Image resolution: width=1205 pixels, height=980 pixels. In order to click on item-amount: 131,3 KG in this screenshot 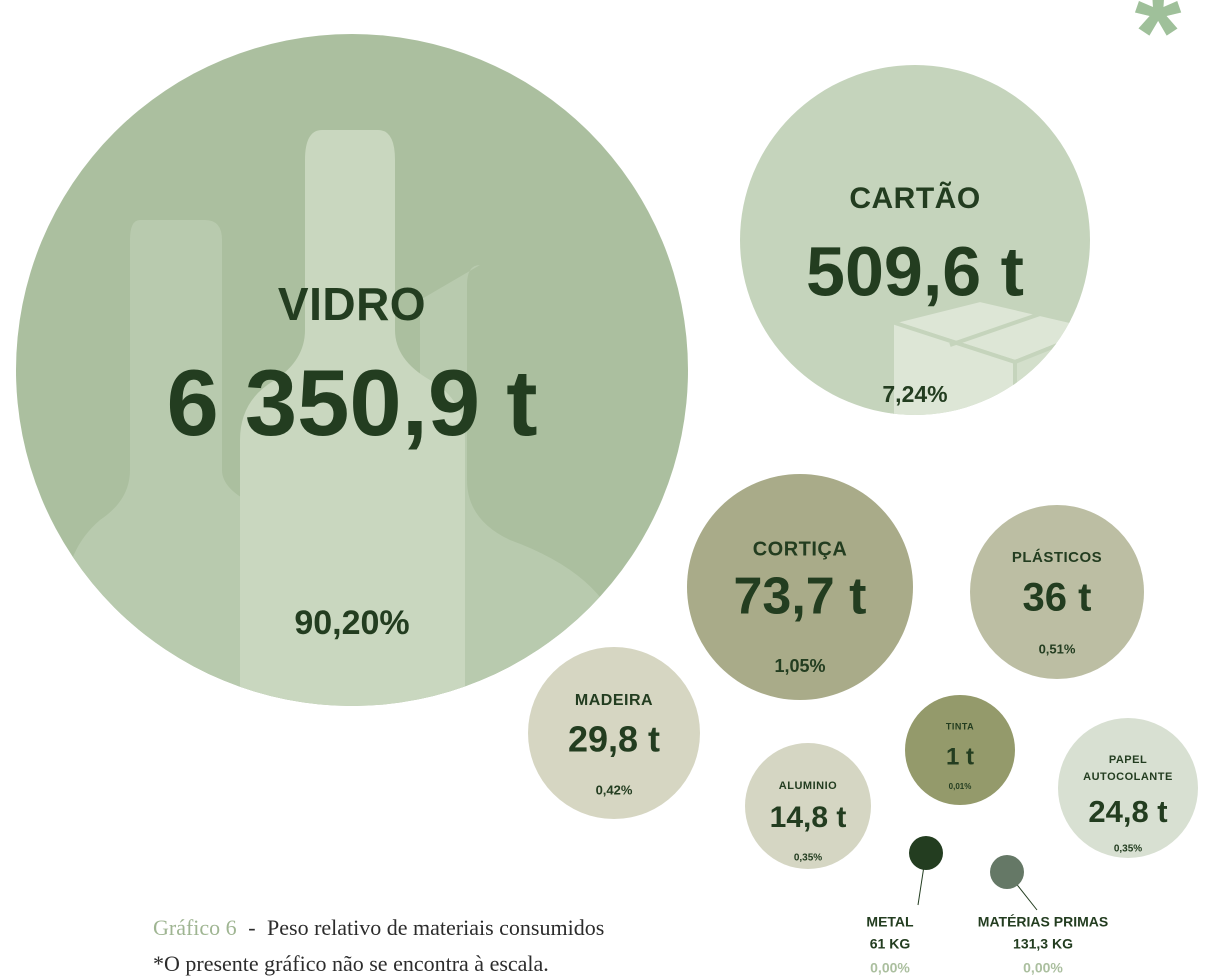, I will do `click(1043, 944)`.